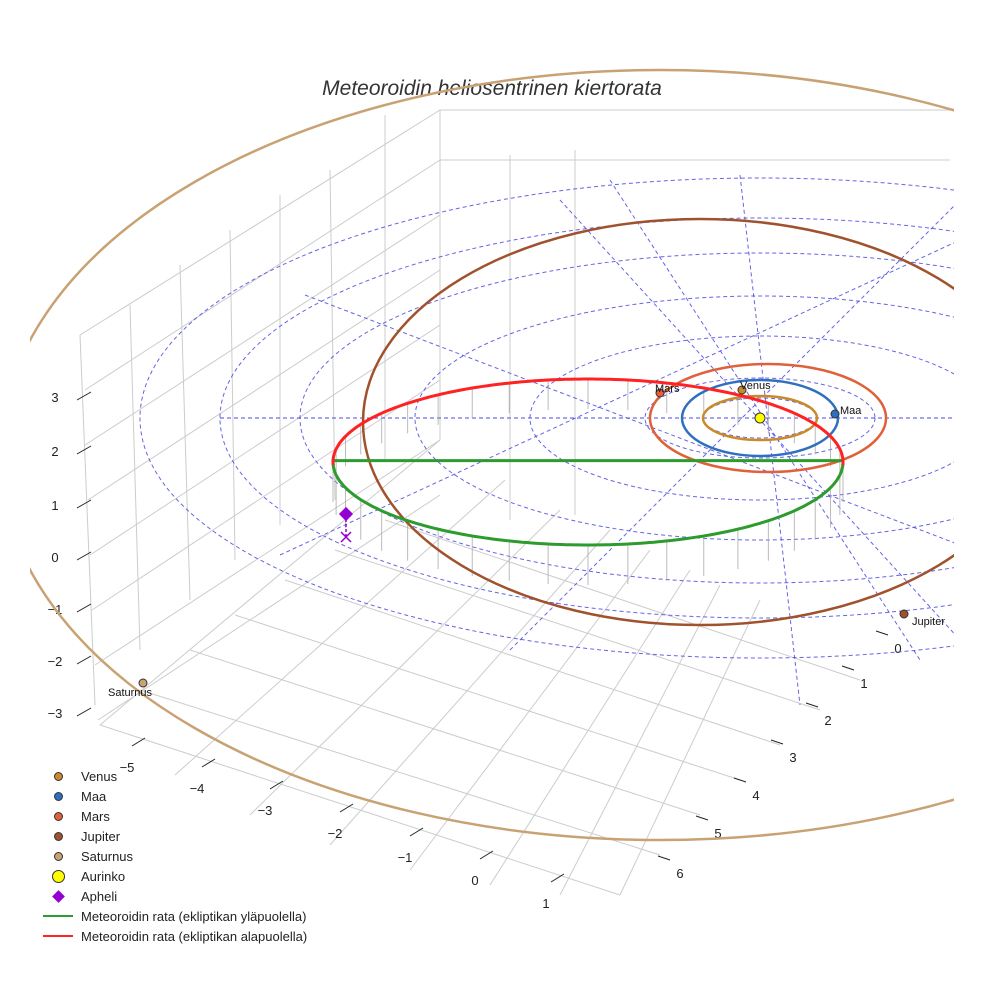 This screenshot has height=984, width=984. What do you see at coordinates (173, 816) in the screenshot?
I see `legend-item: Mars` at bounding box center [173, 816].